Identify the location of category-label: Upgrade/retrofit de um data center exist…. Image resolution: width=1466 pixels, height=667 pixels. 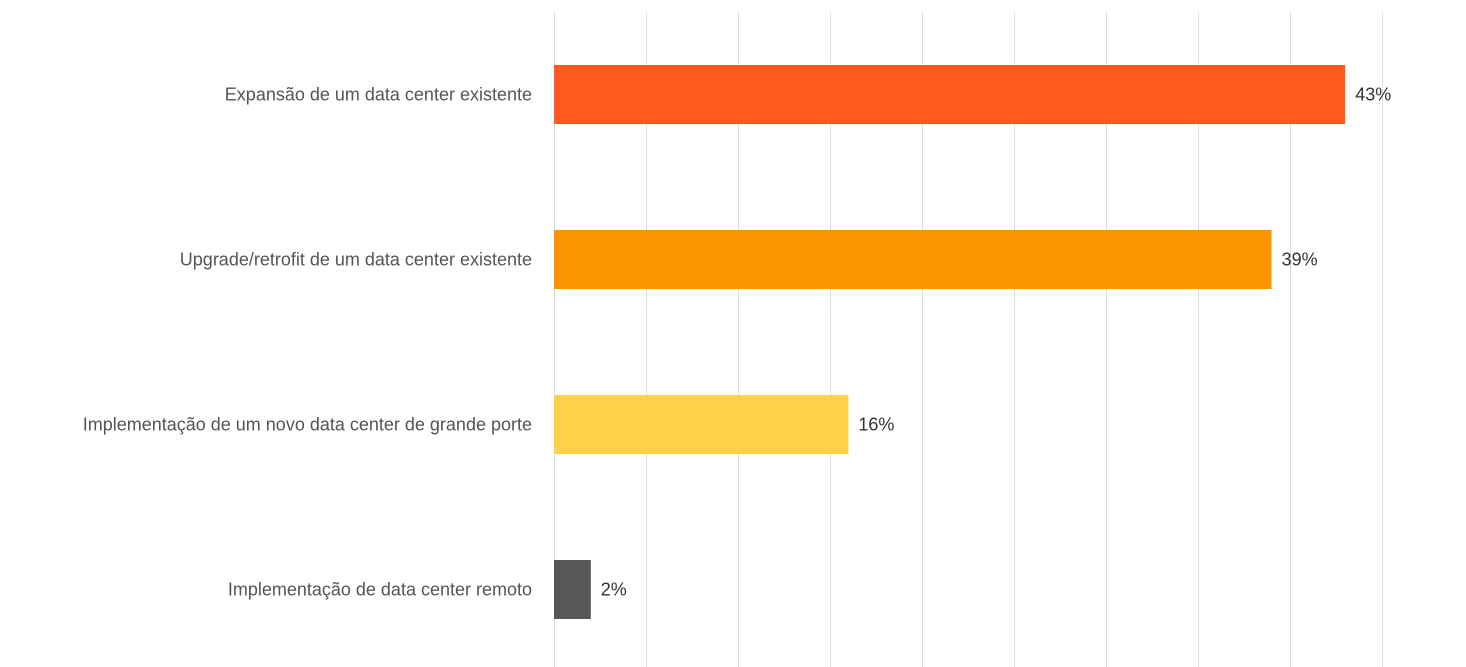
(356, 260).